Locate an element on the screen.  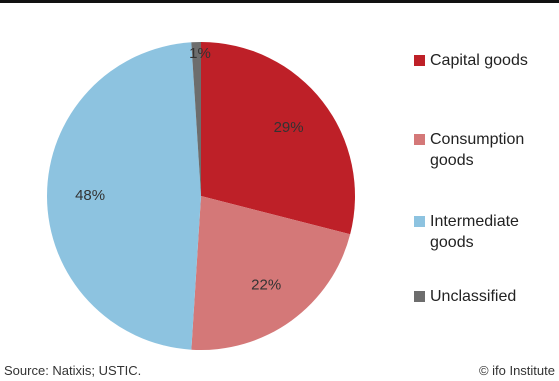
slice-label-intermediate-goods: 48% is located at coordinates (90, 195).